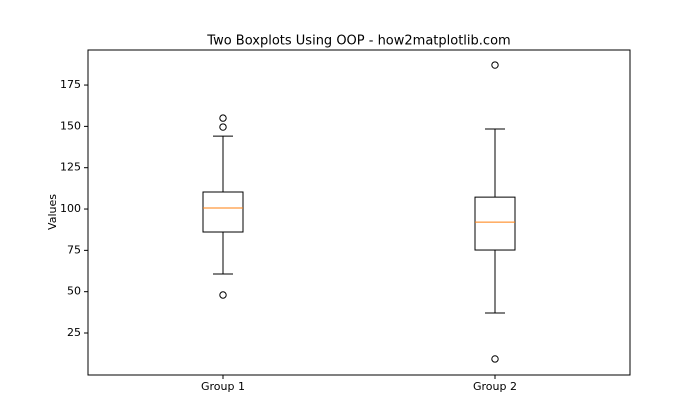 This screenshot has width=700, height=420. I want to click on y-axis-label: Values, so click(52, 212).